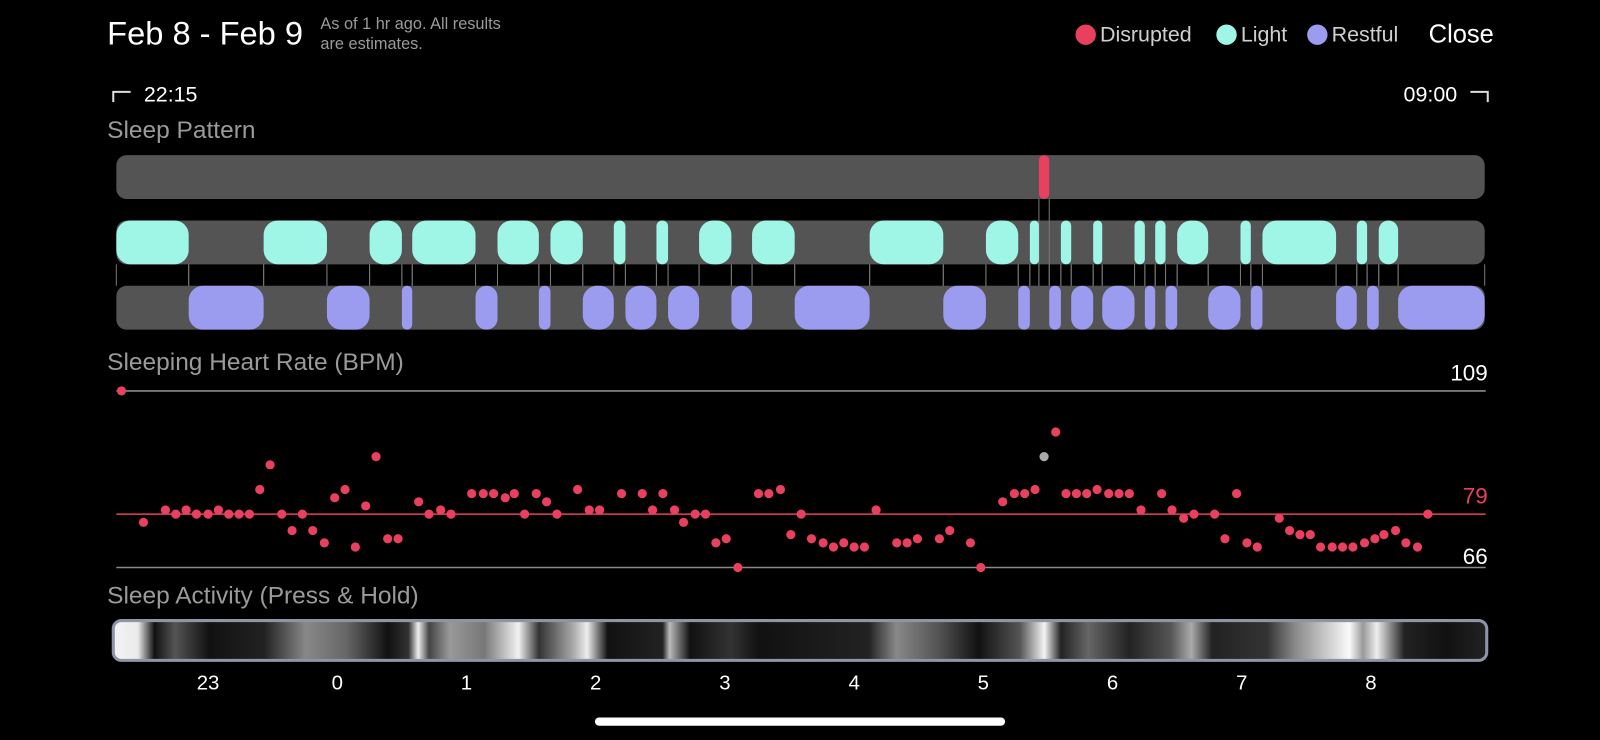 The height and width of the screenshot is (740, 1600). I want to click on x-tick-label: 5, so click(983, 683).